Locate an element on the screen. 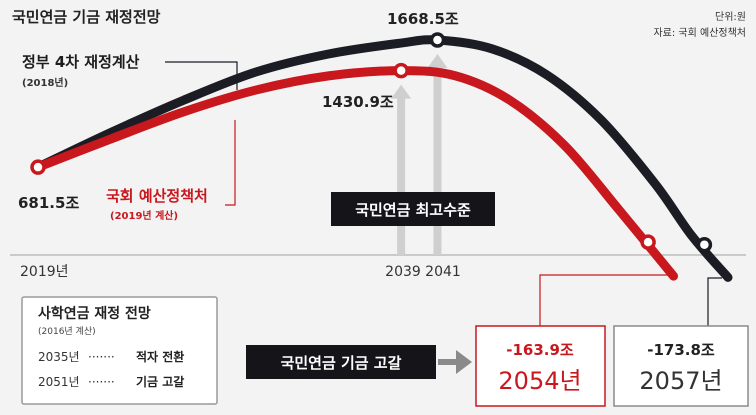 This screenshot has height=415, width=756. depletion-badge is located at coordinates (341, 362).